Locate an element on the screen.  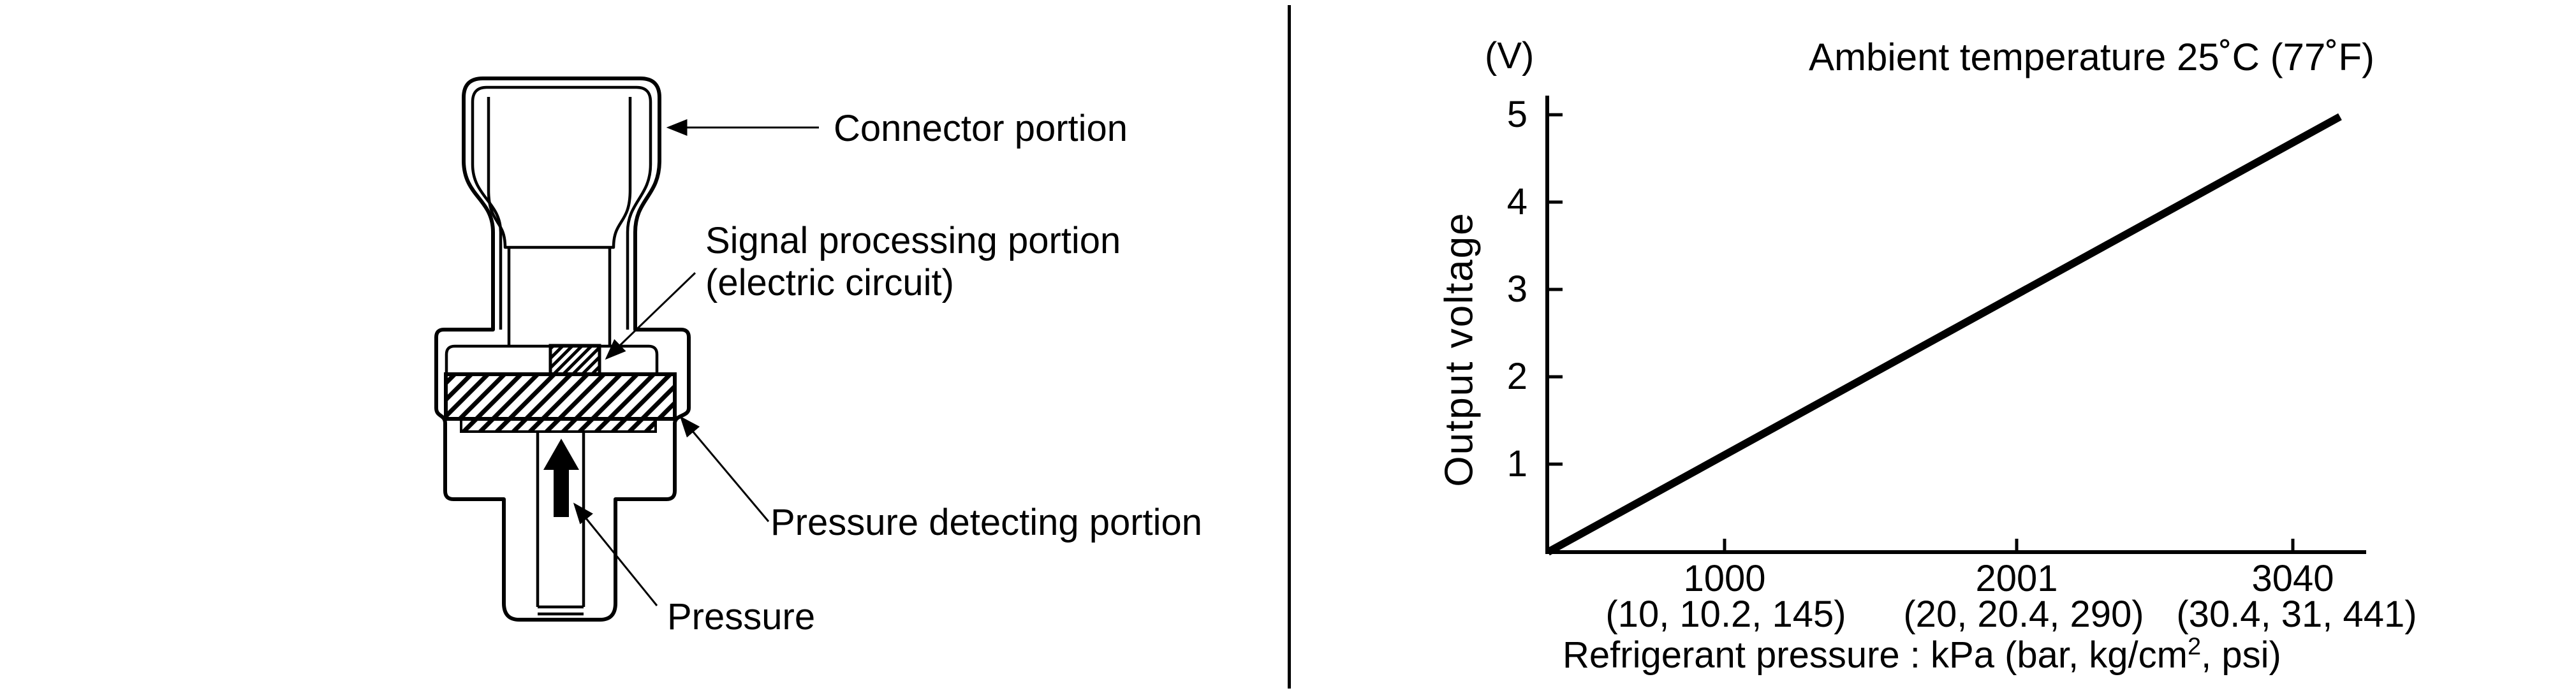
y-tick-4: 4 is located at coordinates (1516, 201).